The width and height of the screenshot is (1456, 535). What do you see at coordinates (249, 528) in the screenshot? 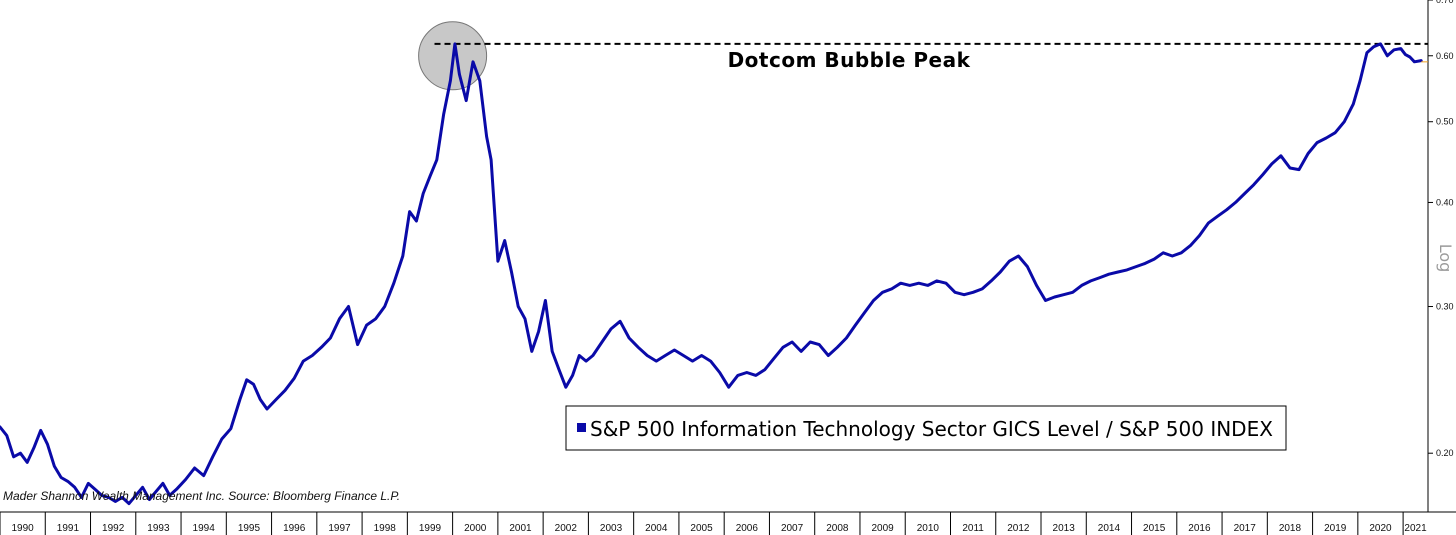
I see `x-tick-label: 1995` at bounding box center [249, 528].